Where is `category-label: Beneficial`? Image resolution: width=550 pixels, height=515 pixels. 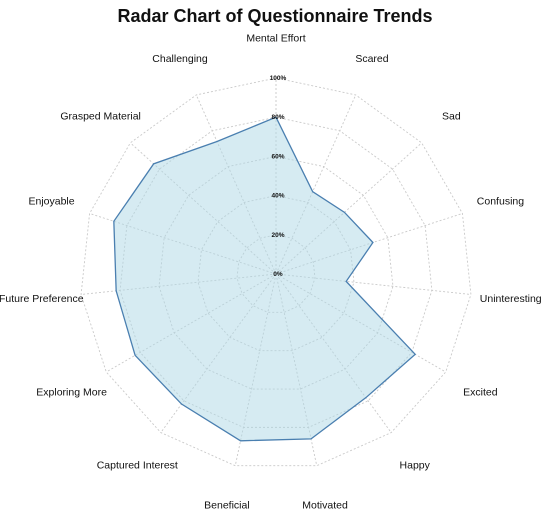
category-label: Beneficial is located at coordinates (227, 505).